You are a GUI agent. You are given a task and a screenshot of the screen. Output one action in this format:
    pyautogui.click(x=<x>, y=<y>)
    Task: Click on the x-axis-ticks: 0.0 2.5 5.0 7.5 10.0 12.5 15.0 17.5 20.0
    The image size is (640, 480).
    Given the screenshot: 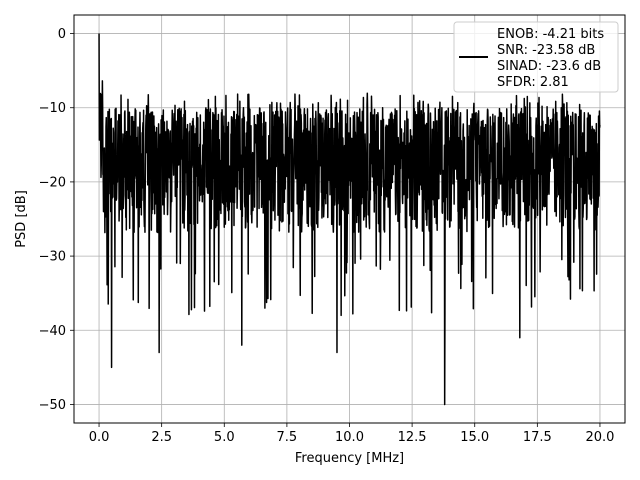 What is the action you would take?
    pyautogui.click(x=351, y=434)
    